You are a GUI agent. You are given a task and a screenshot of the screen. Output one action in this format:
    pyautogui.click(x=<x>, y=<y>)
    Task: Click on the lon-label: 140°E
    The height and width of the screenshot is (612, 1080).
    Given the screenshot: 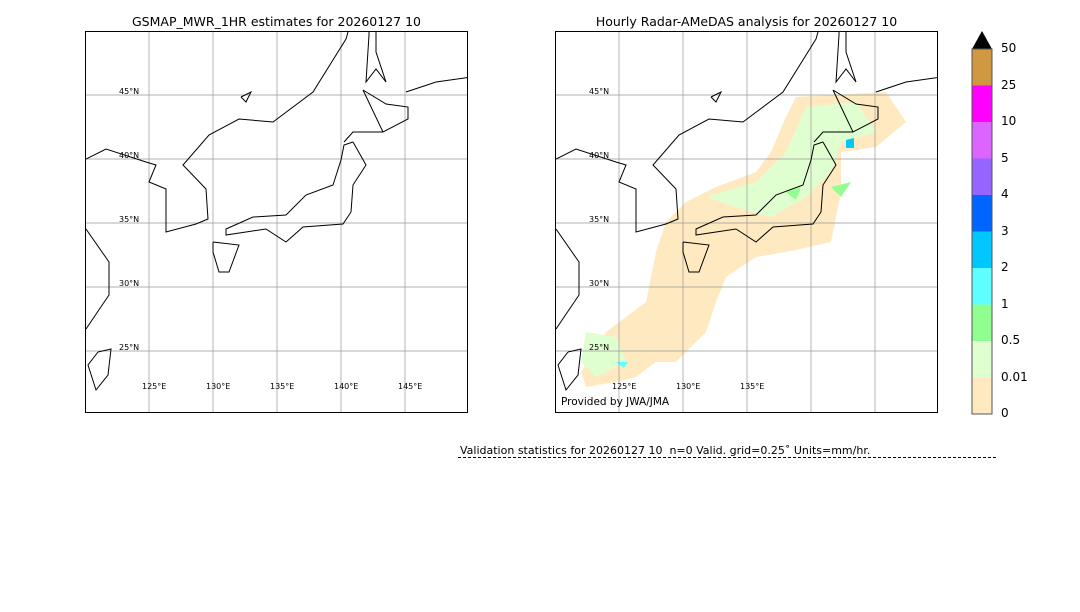 What is the action you would take?
    pyautogui.click(x=346, y=386)
    